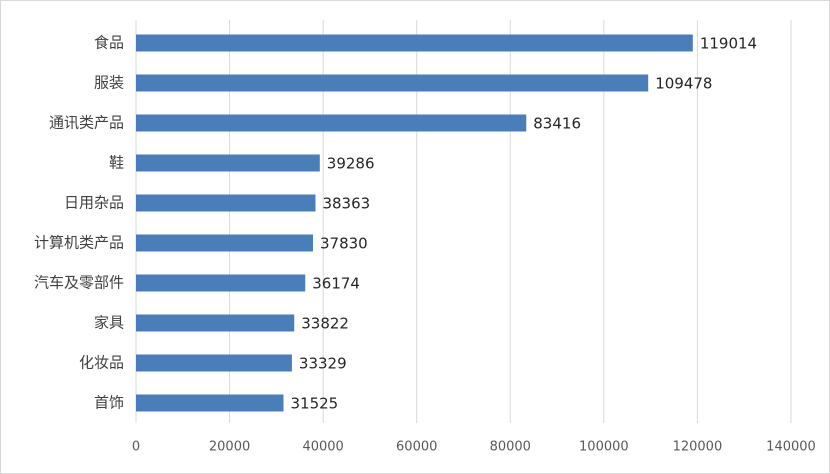 This screenshot has height=474, width=830. What do you see at coordinates (322, 447) in the screenshot?
I see `x-tick-label: 40000` at bounding box center [322, 447].